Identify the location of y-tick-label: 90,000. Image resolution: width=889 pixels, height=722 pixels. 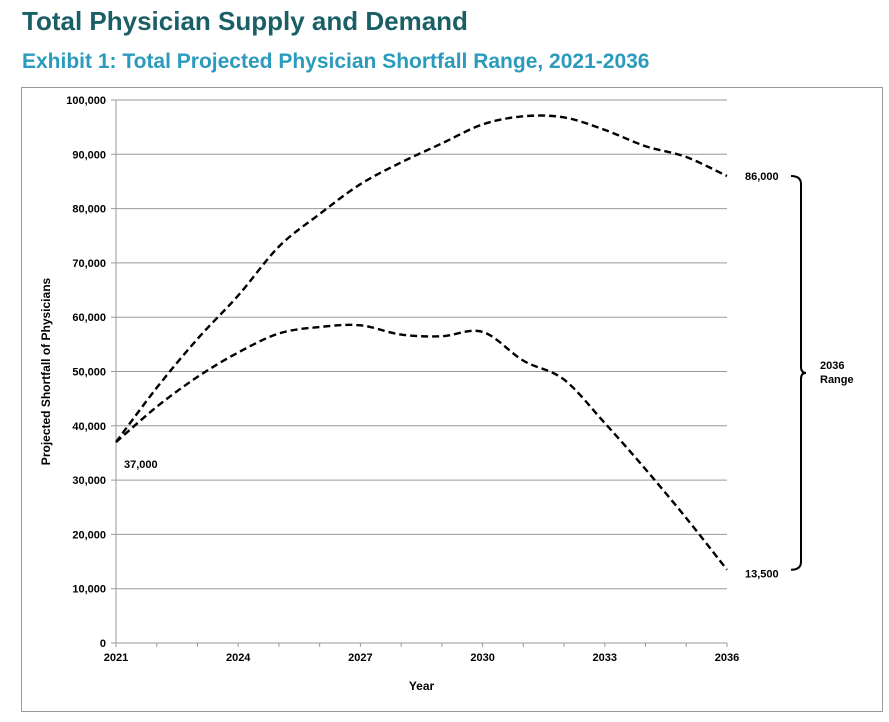
(89, 155).